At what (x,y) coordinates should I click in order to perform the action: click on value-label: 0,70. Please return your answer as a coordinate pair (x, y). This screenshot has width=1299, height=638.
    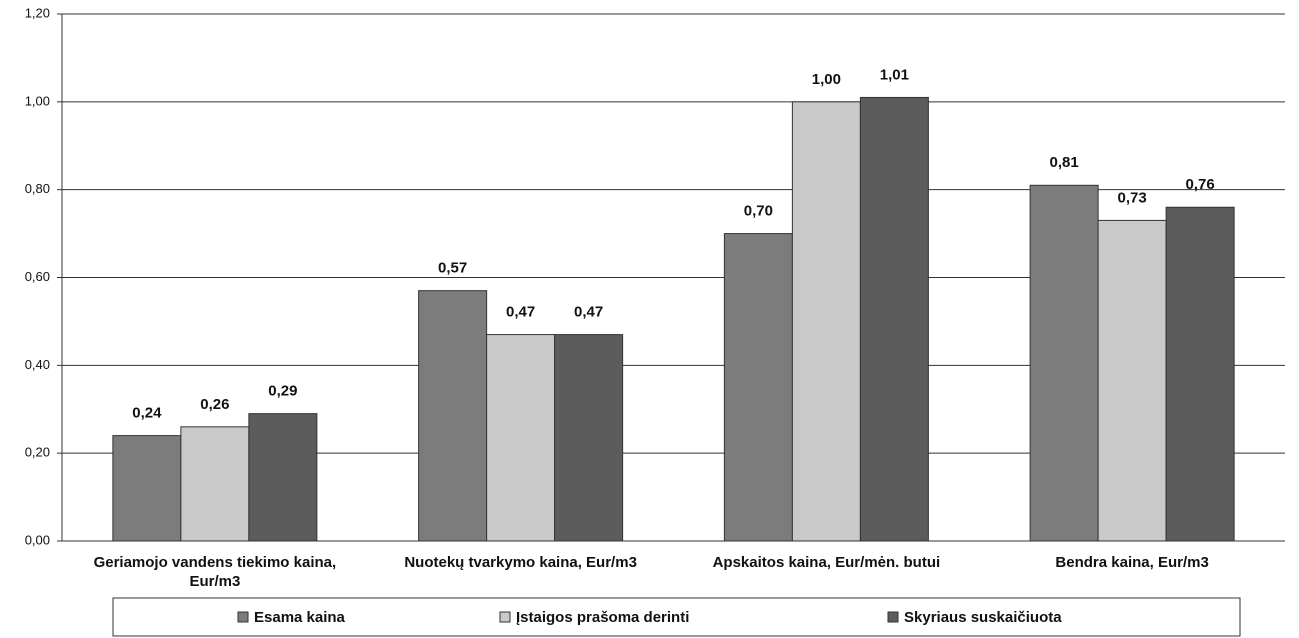
    Looking at the image, I should click on (758, 211).